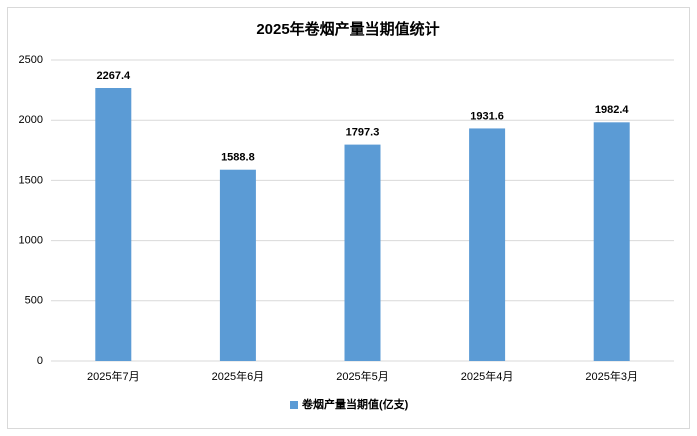 The height and width of the screenshot is (436, 697). Describe the element at coordinates (113, 376) in the screenshot. I see `x-tick-label: 2025年7月` at that location.